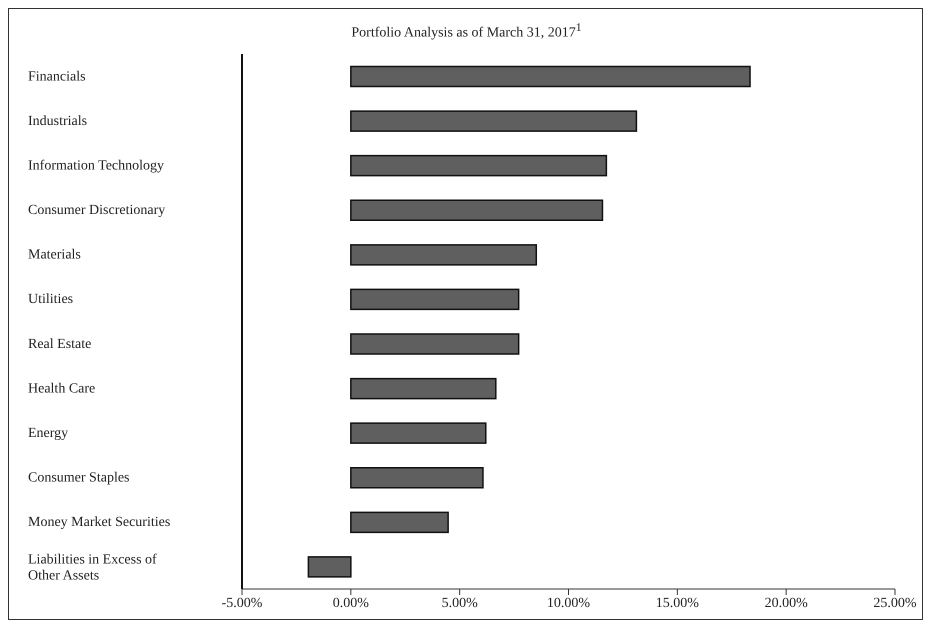  I want to click on x-tick-label: 25.00%, so click(895, 603).